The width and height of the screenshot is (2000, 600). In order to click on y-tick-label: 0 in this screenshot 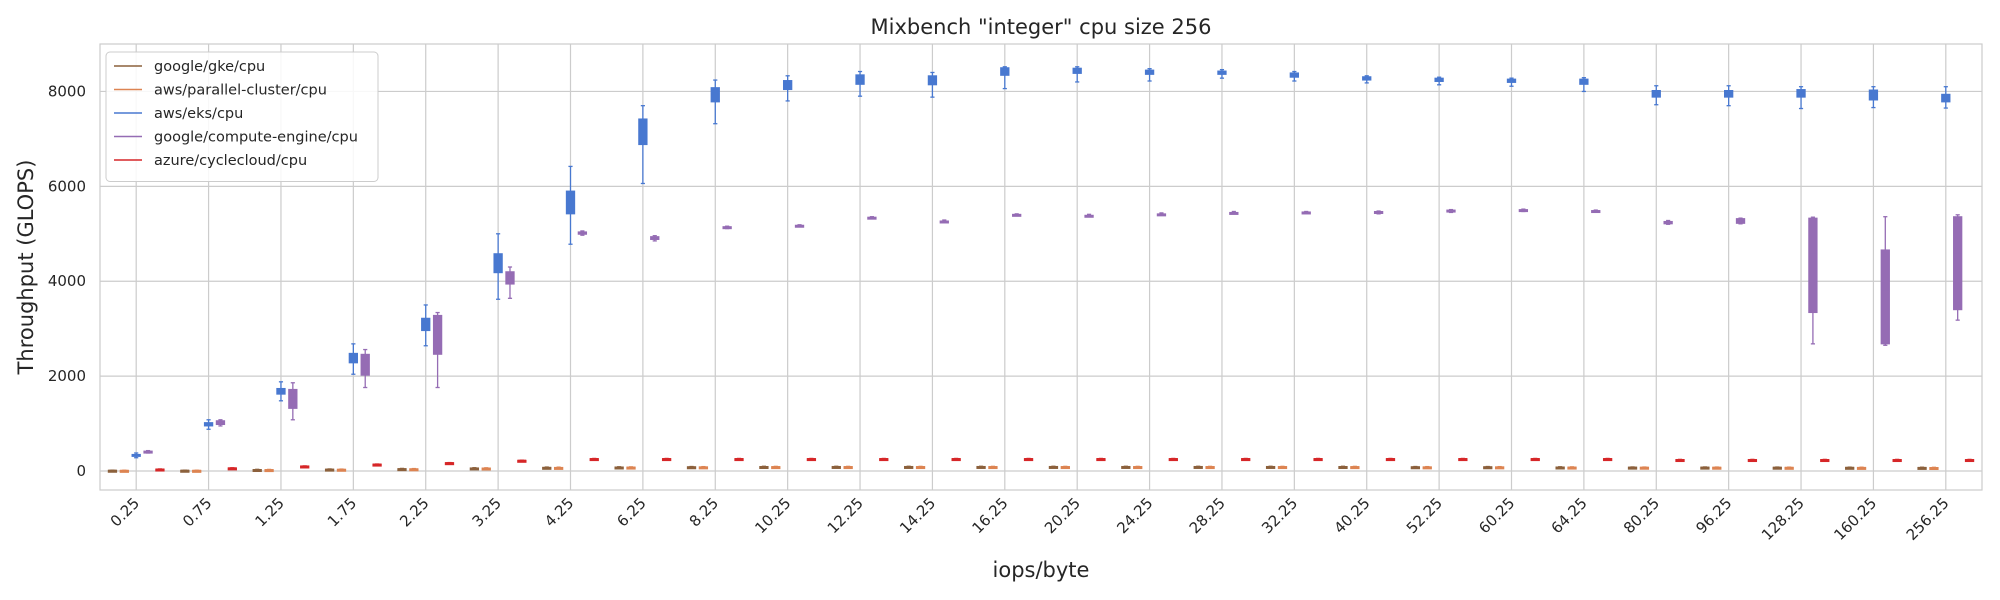, I will do `click(81, 471)`.